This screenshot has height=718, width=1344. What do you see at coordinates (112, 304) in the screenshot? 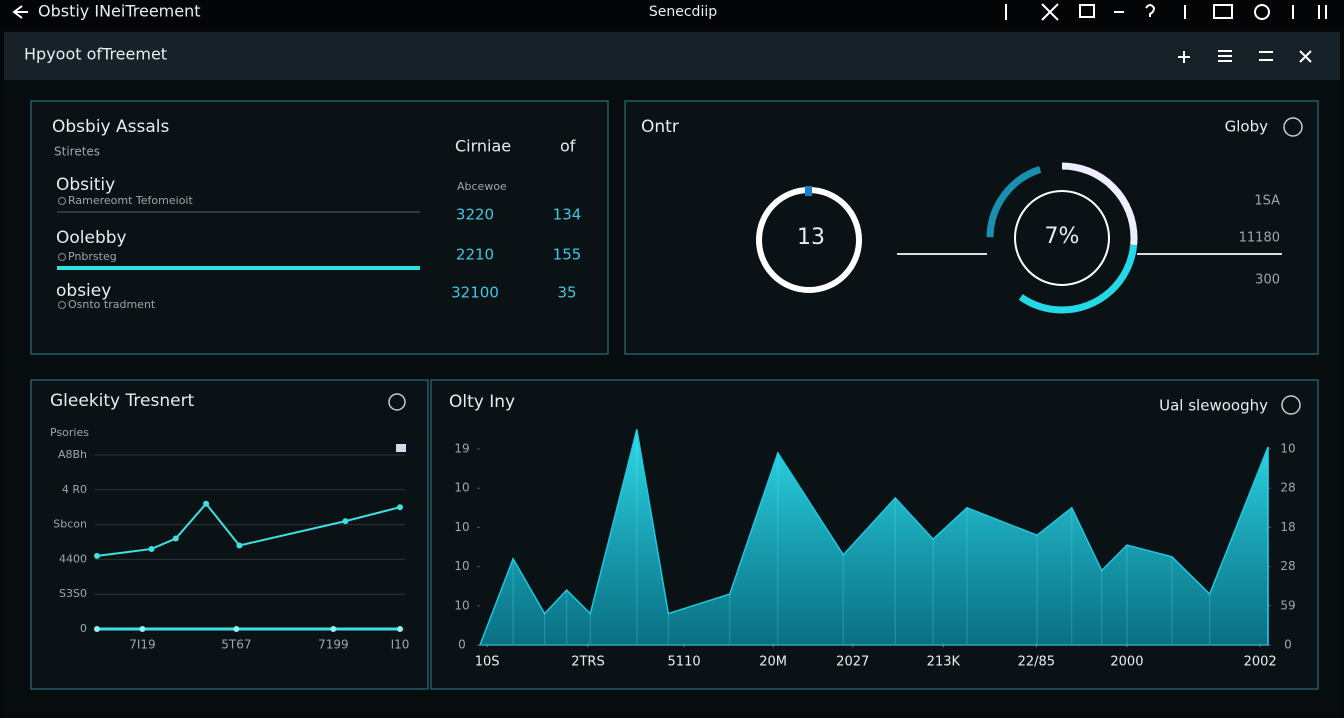
I see `row-note: Osnto tradment` at bounding box center [112, 304].